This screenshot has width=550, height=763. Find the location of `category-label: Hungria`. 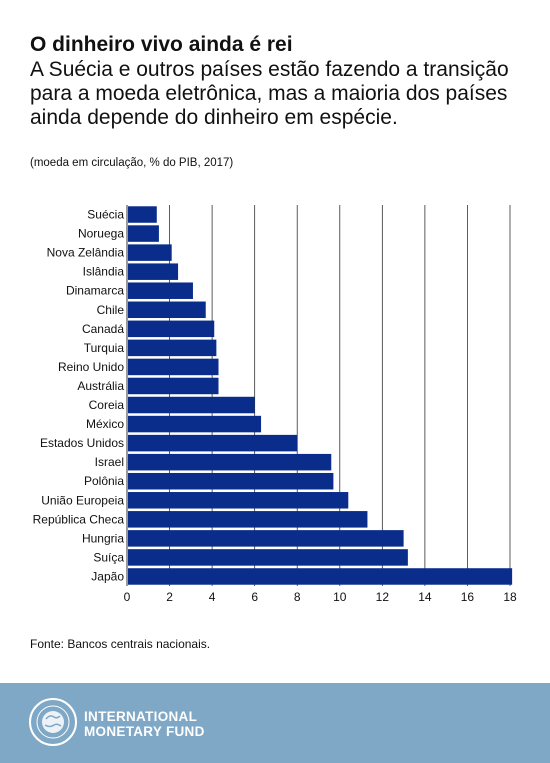

category-label: Hungria is located at coordinates (103, 538).